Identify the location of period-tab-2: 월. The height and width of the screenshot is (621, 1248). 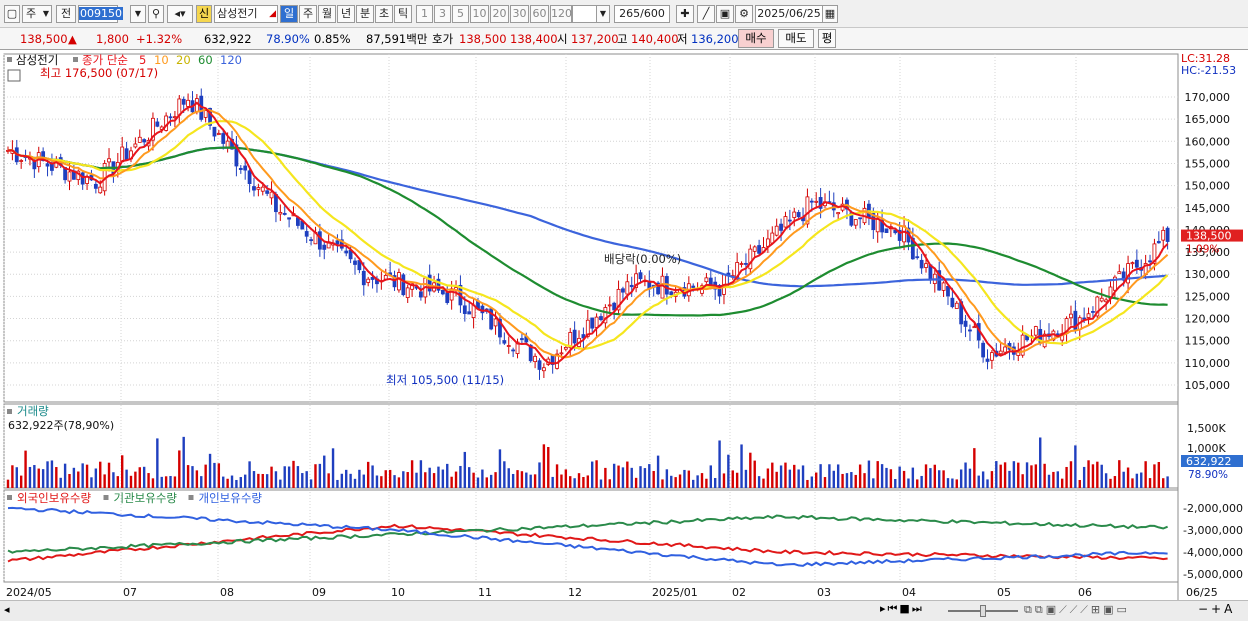
(327, 14).